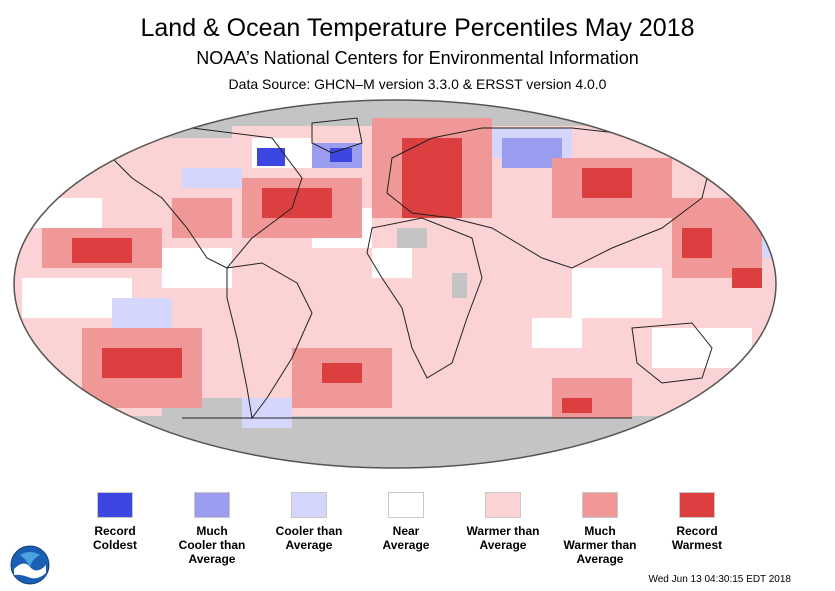  I want to click on noaa-logo, so click(30, 565).